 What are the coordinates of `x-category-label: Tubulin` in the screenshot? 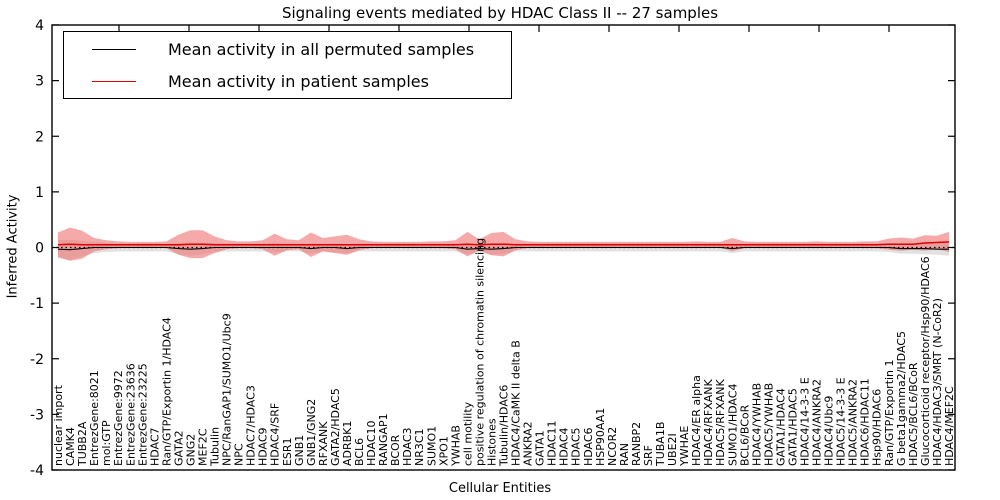 It's located at (215, 447).